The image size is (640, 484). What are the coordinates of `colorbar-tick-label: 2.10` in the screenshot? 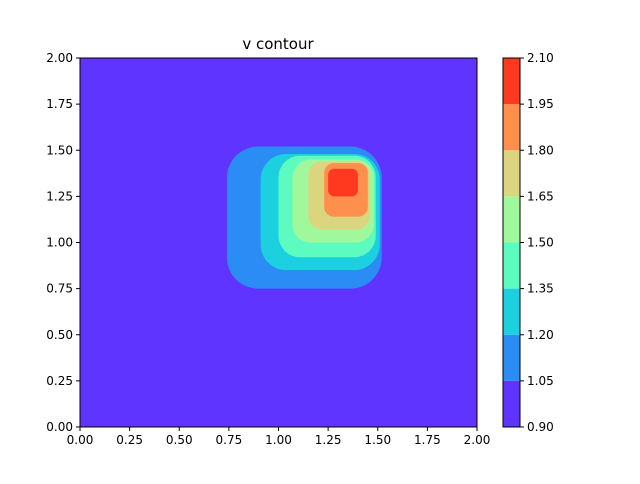 It's located at (540, 58).